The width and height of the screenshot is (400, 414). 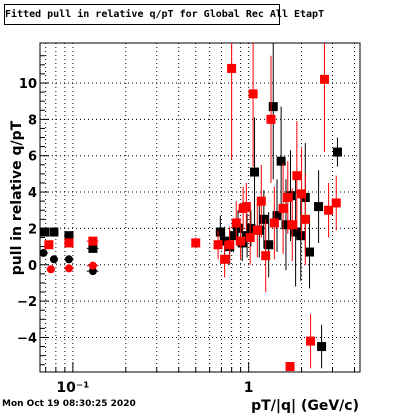 I want to click on y-tick-label: 8, so click(x=32, y=120).